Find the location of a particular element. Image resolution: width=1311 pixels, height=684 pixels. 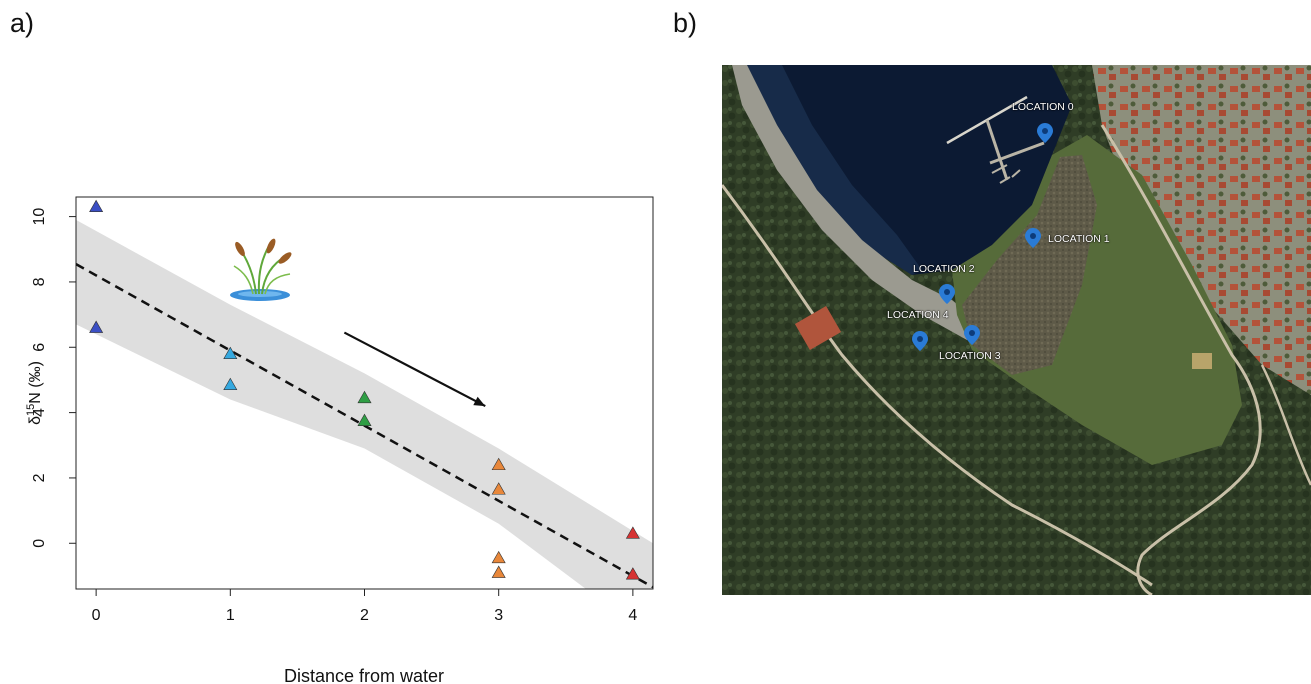

location-0-label: LOCATION 0 is located at coordinates (1043, 107).